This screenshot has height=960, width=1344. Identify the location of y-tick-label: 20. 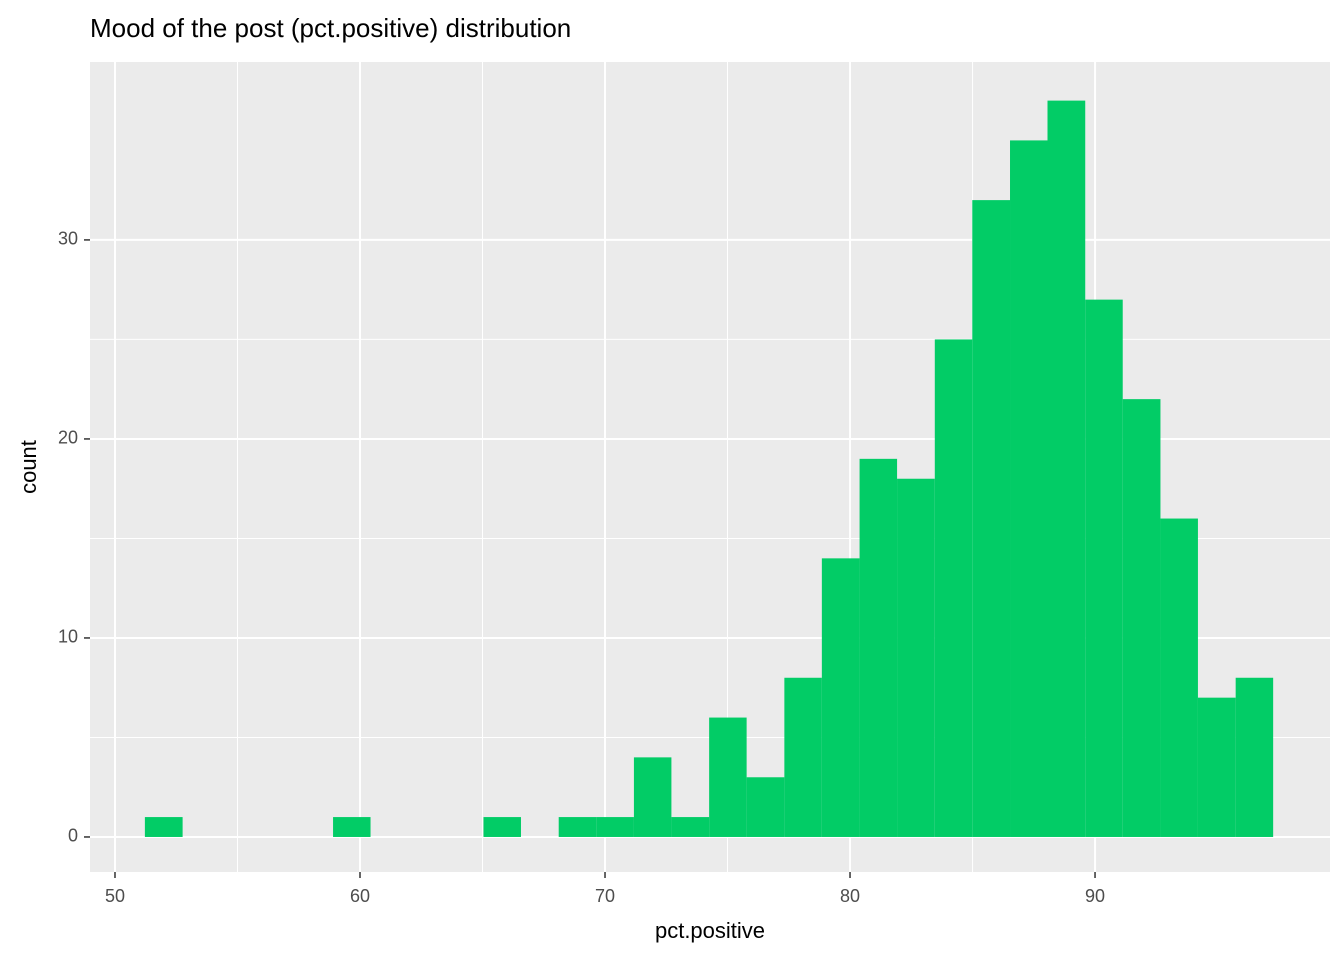
(68, 438).